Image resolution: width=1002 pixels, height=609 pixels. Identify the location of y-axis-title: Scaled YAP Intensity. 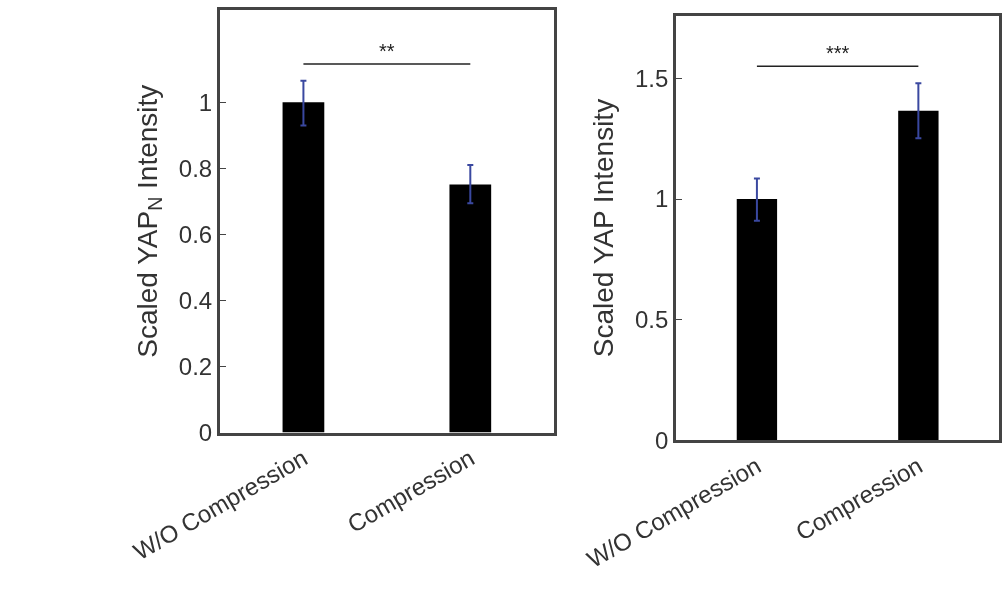
(603, 228).